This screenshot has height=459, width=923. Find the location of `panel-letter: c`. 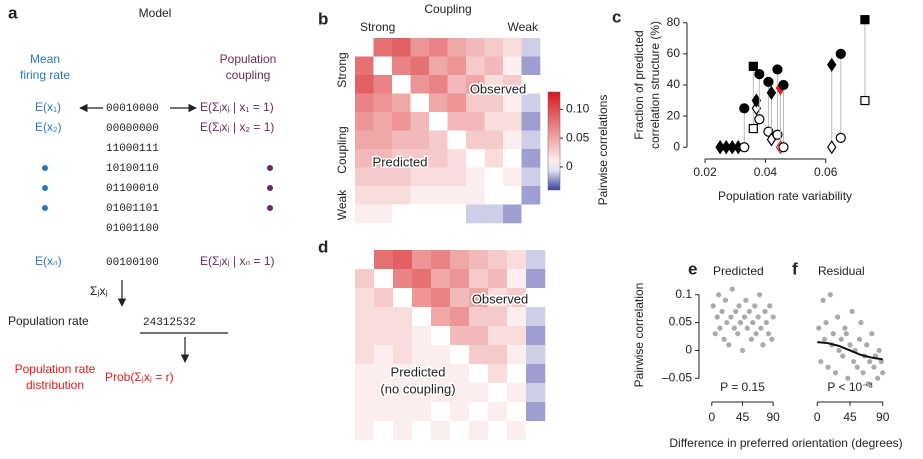

panel-letter: c is located at coordinates (616, 16).